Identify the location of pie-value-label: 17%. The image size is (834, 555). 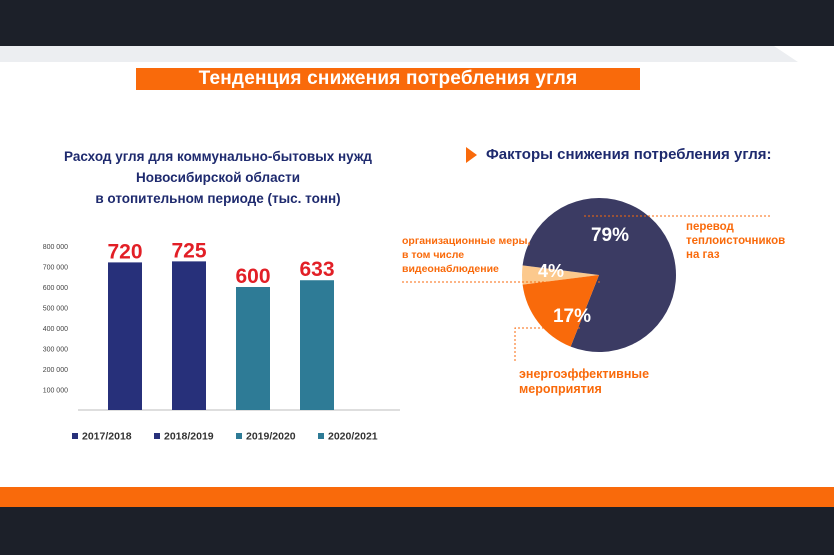
(572, 316).